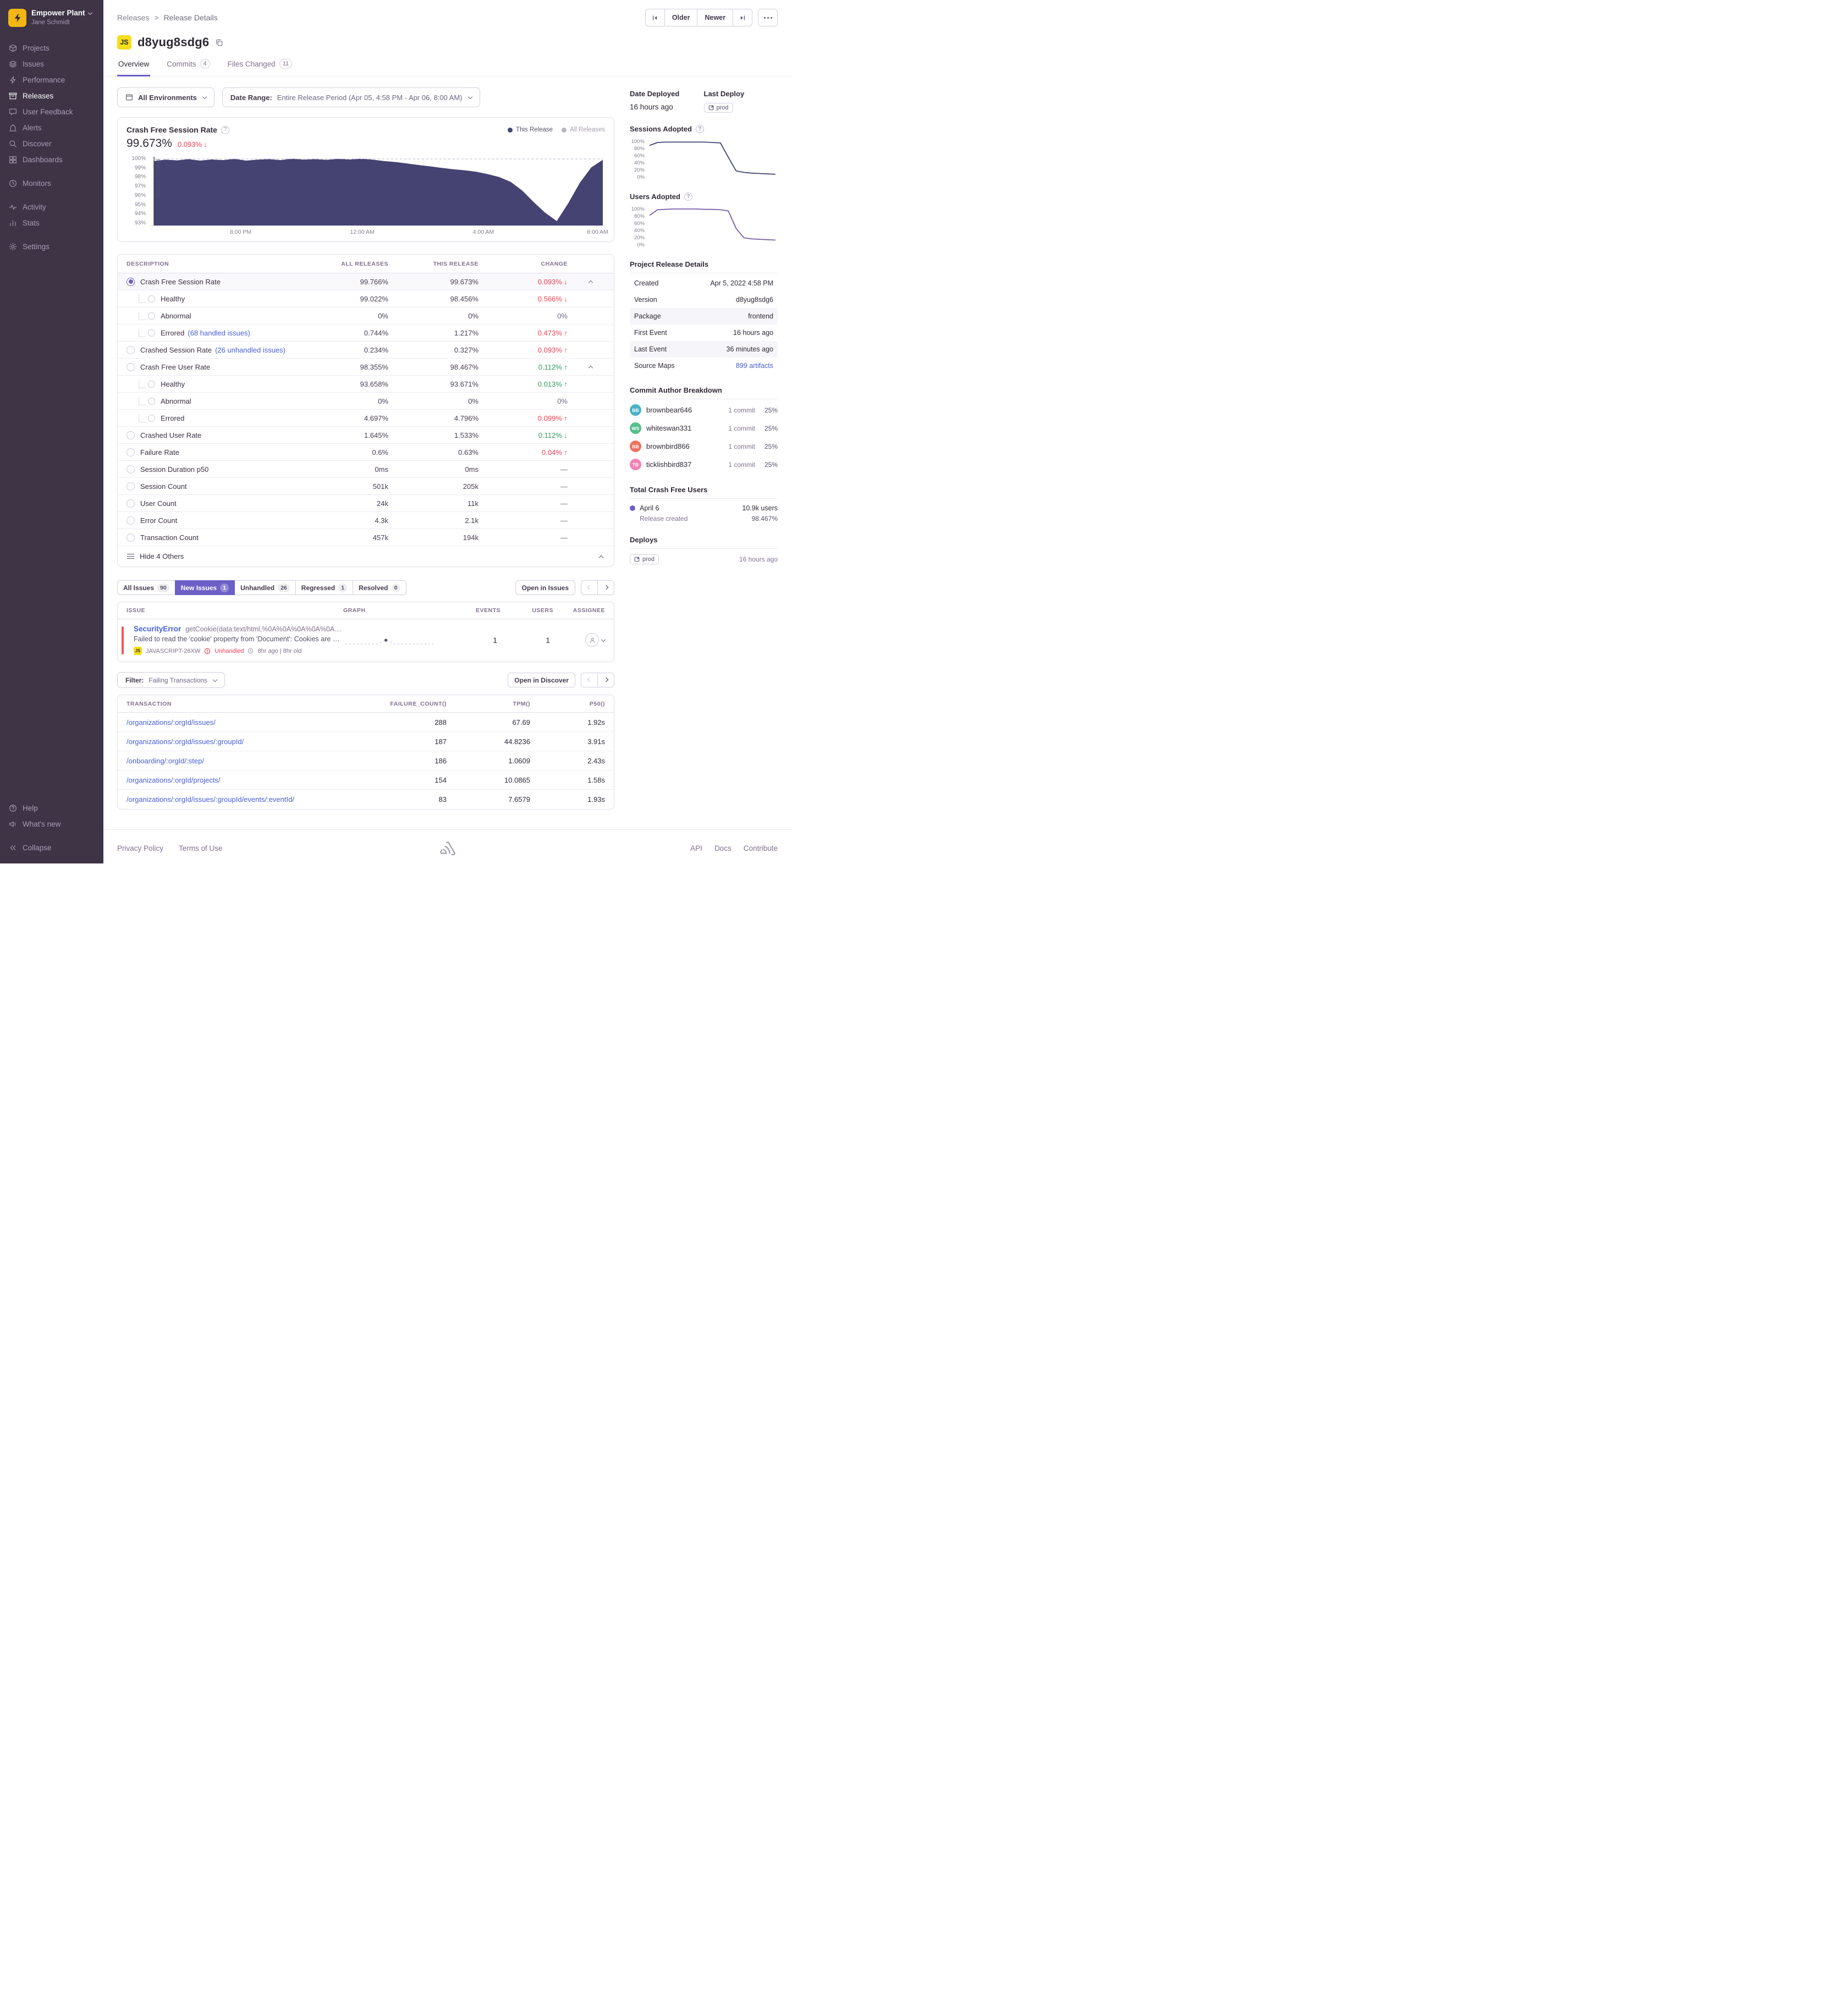 This screenshot has width=1848, height=2014. What do you see at coordinates (366, 503) in the screenshot?
I see `metric-row: User Count 24k 11k —` at bounding box center [366, 503].